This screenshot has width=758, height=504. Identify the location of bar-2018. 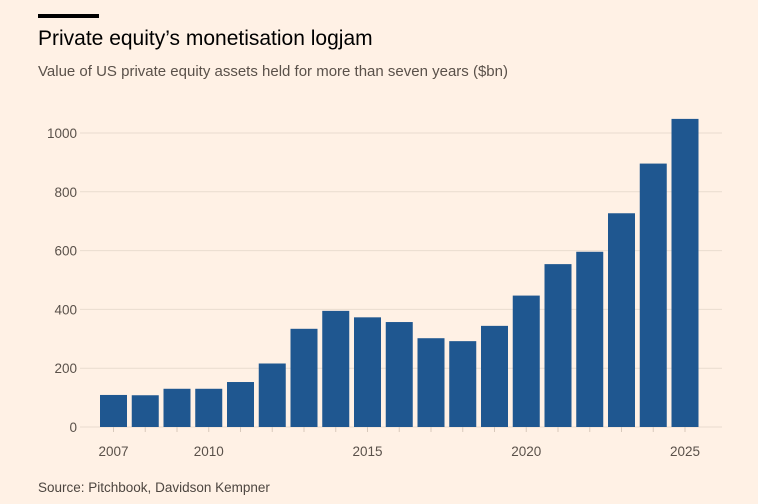
(463, 384).